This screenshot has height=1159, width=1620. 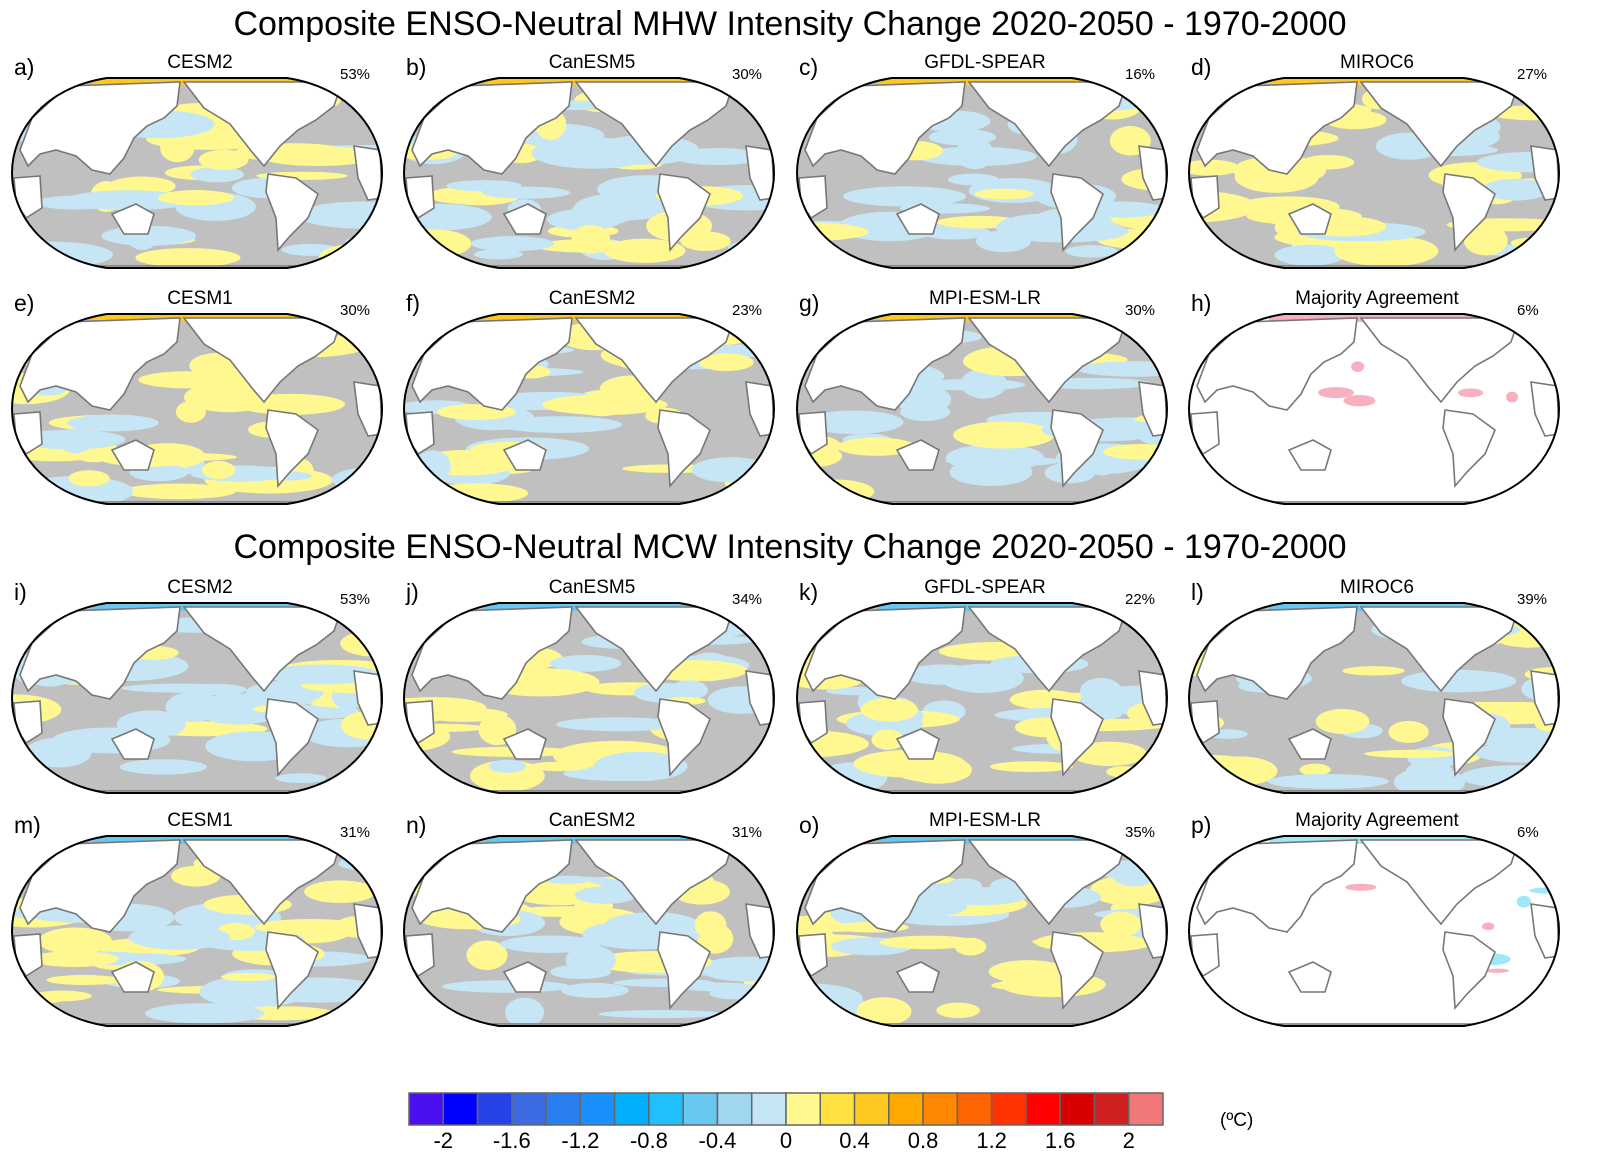 What do you see at coordinates (1377, 298) in the screenshot?
I see `panel-model-name: Majority Agreement` at bounding box center [1377, 298].